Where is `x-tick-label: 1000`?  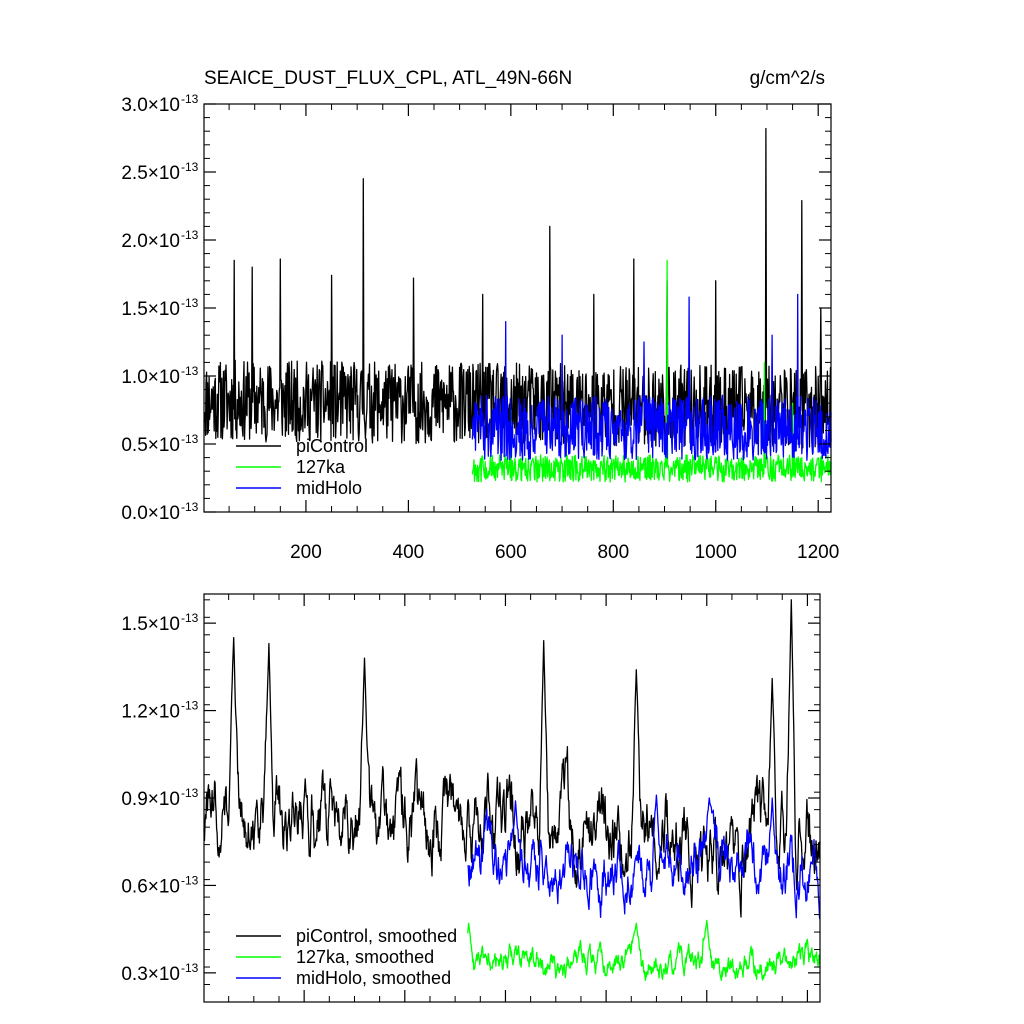 x-tick-label: 1000 is located at coordinates (716, 552).